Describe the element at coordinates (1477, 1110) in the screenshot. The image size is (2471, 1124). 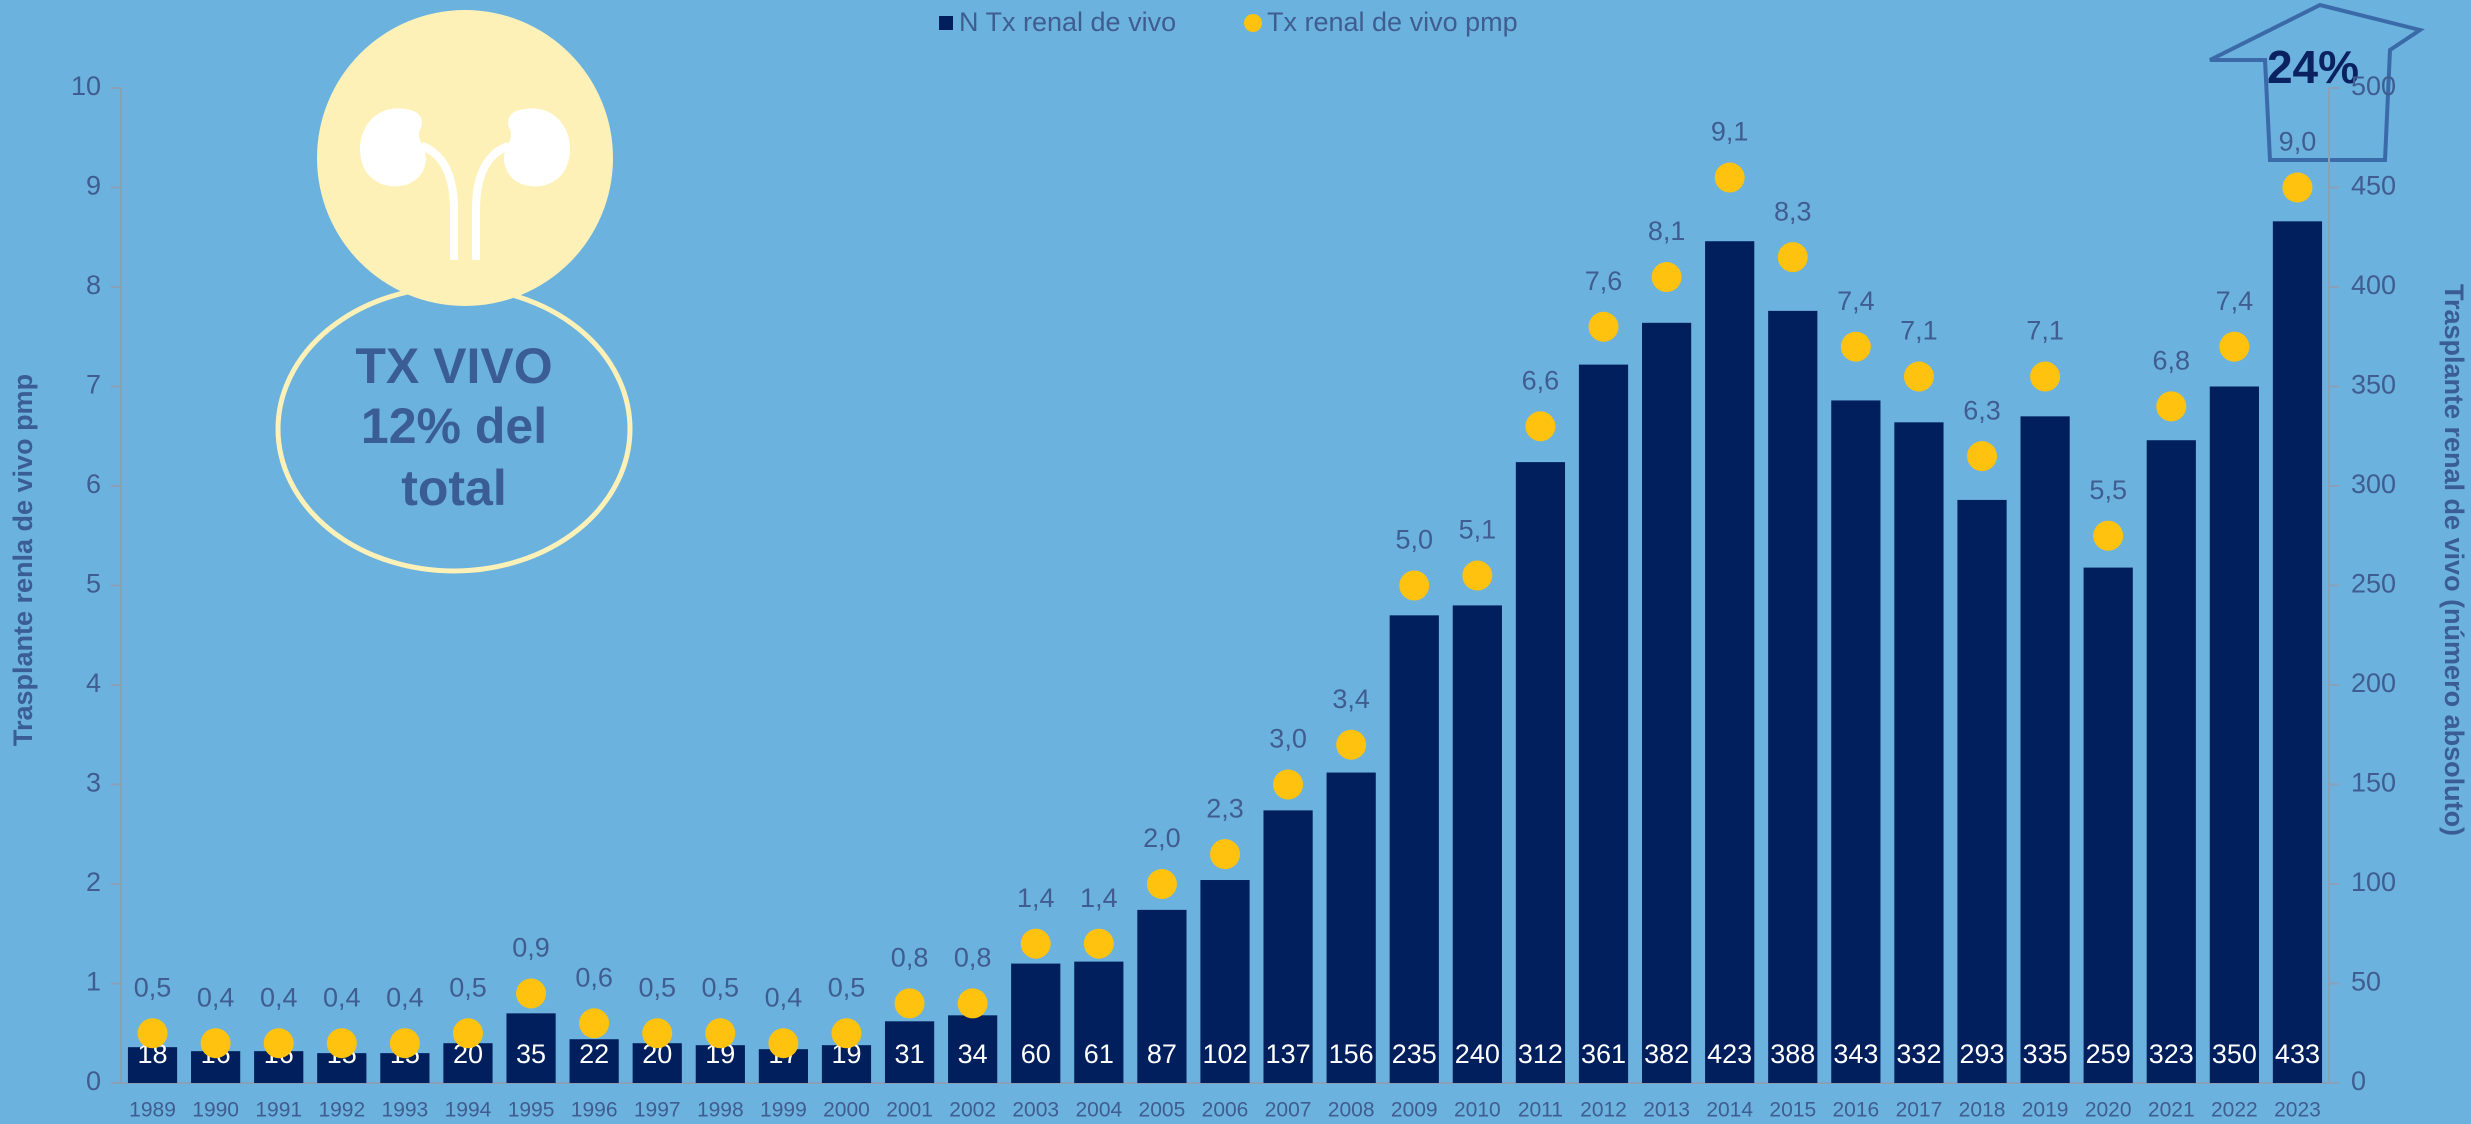
I see `x-tick-label: 2010` at that location.